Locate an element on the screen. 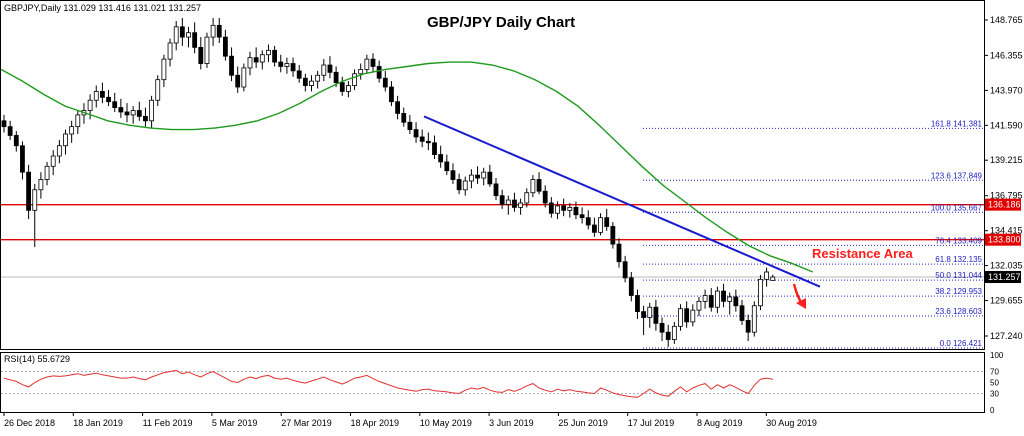  rsi-pane-border is located at coordinates (492, 382).